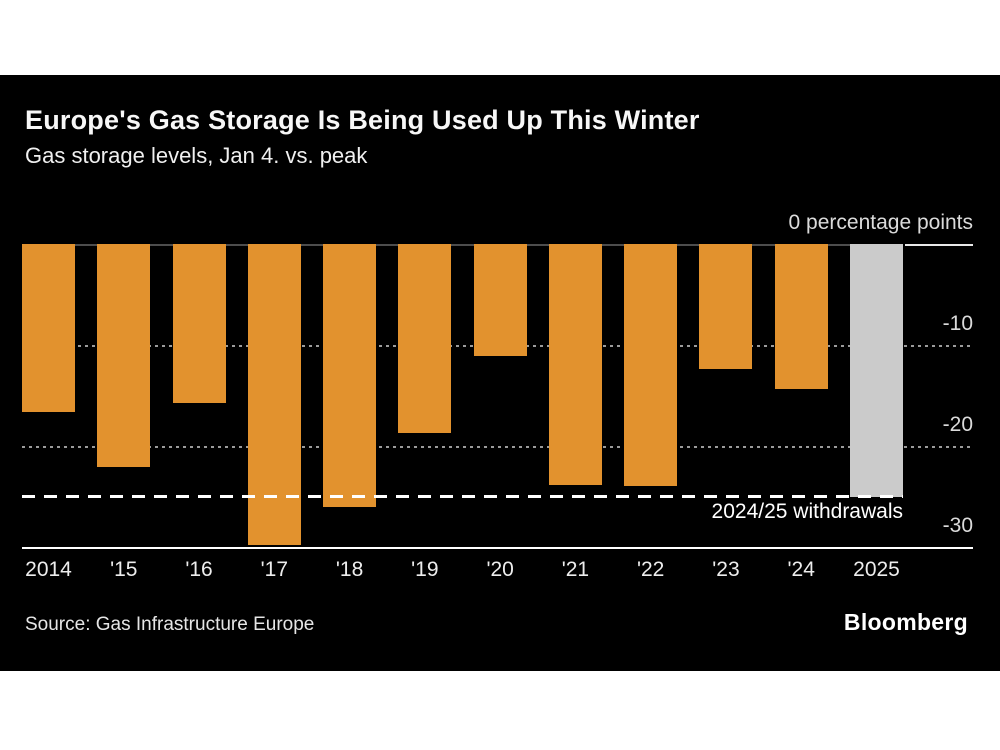  What do you see at coordinates (807, 511) in the screenshot?
I see `withdrawals-annotation-label: 2024/25 withdrawals` at bounding box center [807, 511].